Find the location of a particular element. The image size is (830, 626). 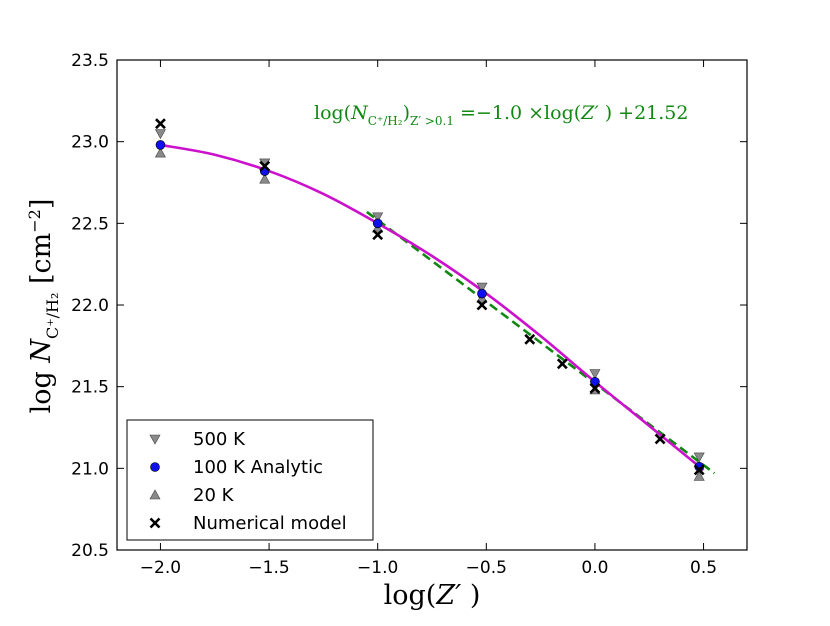

x-tick-label: −1.0 is located at coordinates (377, 568).